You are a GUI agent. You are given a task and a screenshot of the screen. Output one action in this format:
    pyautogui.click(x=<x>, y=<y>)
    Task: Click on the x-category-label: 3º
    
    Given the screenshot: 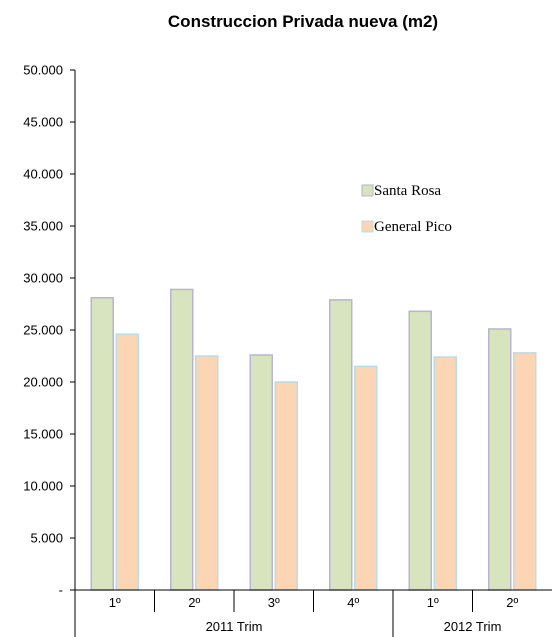 What is the action you would take?
    pyautogui.click(x=274, y=602)
    